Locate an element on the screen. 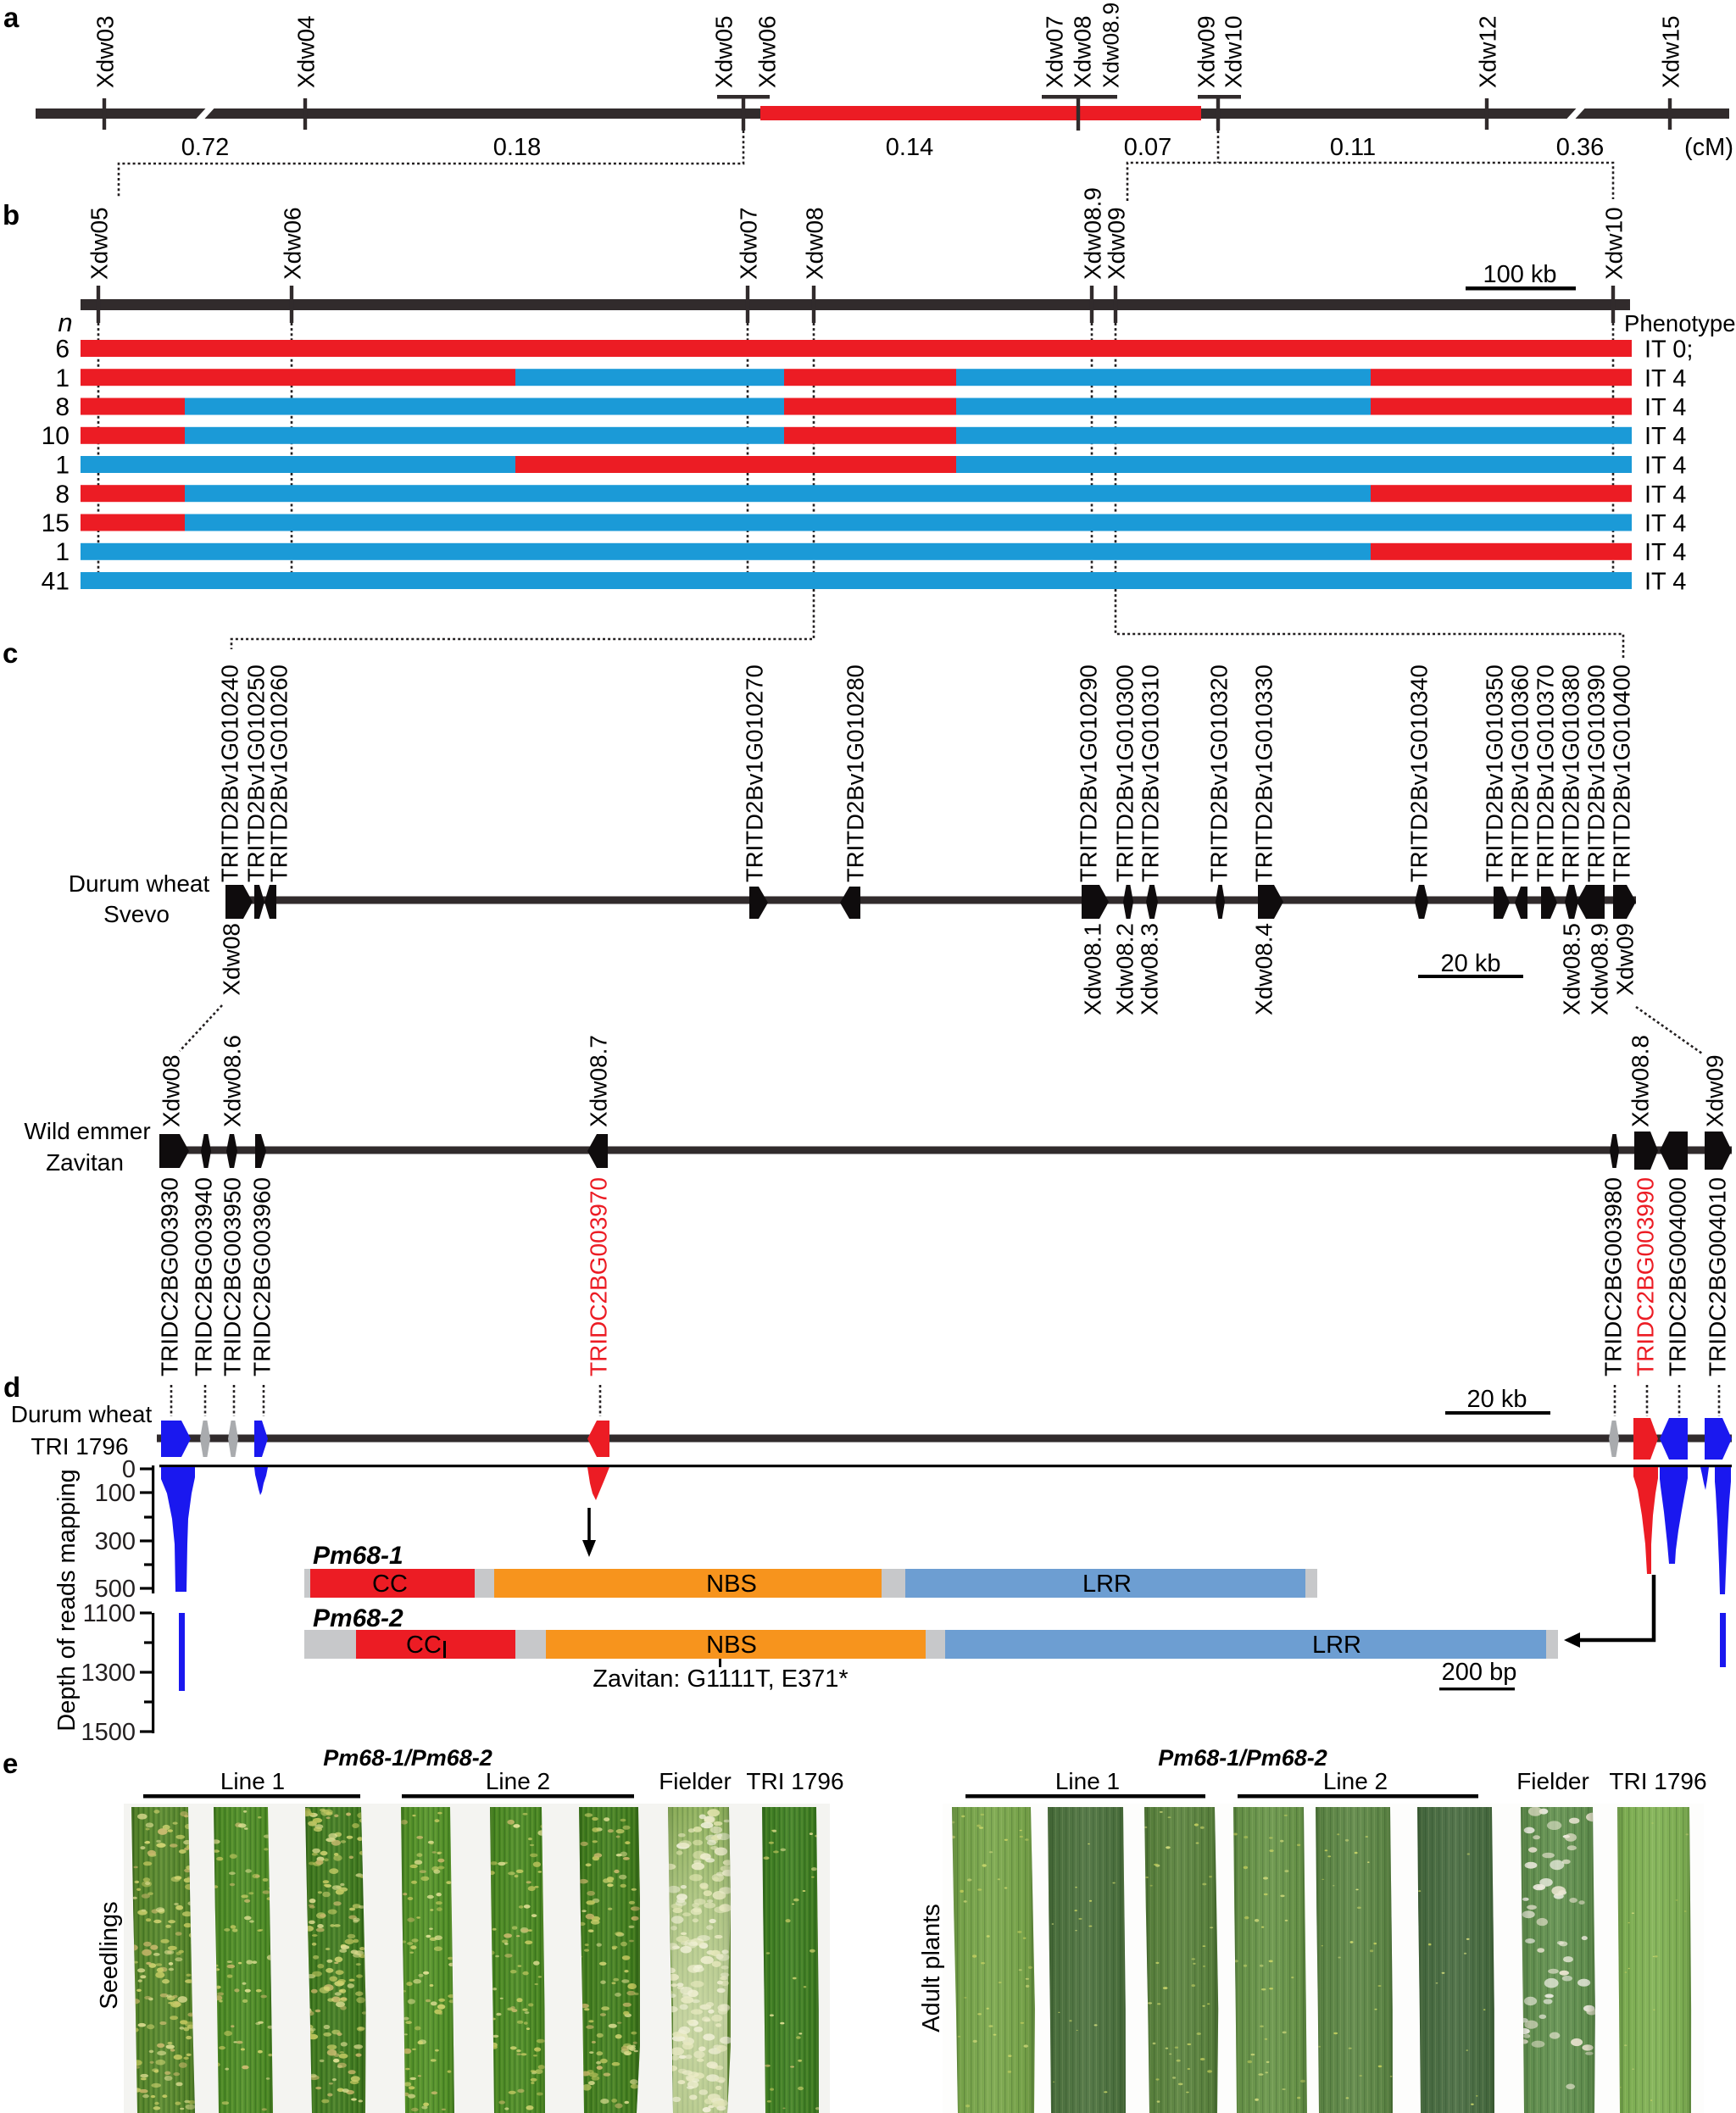  svg-text: TRIDC2BG003930 is located at coordinates (170, 1276).